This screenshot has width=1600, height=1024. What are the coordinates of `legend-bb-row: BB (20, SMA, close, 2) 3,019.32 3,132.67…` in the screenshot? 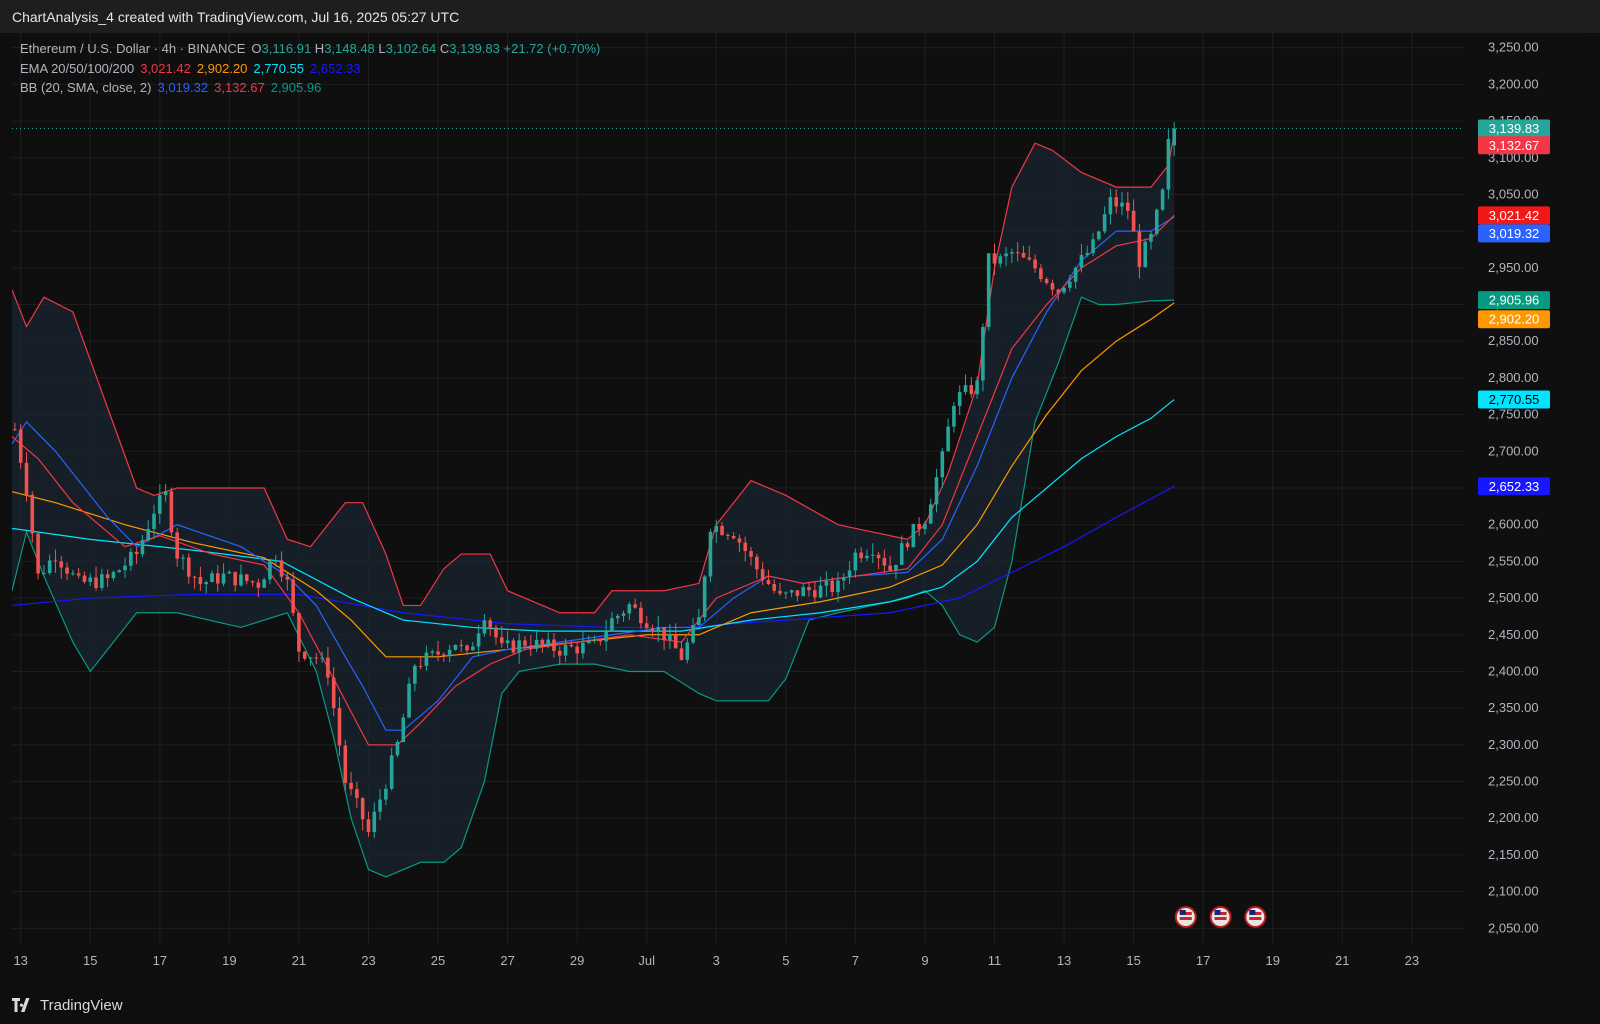 It's located at (310, 88).